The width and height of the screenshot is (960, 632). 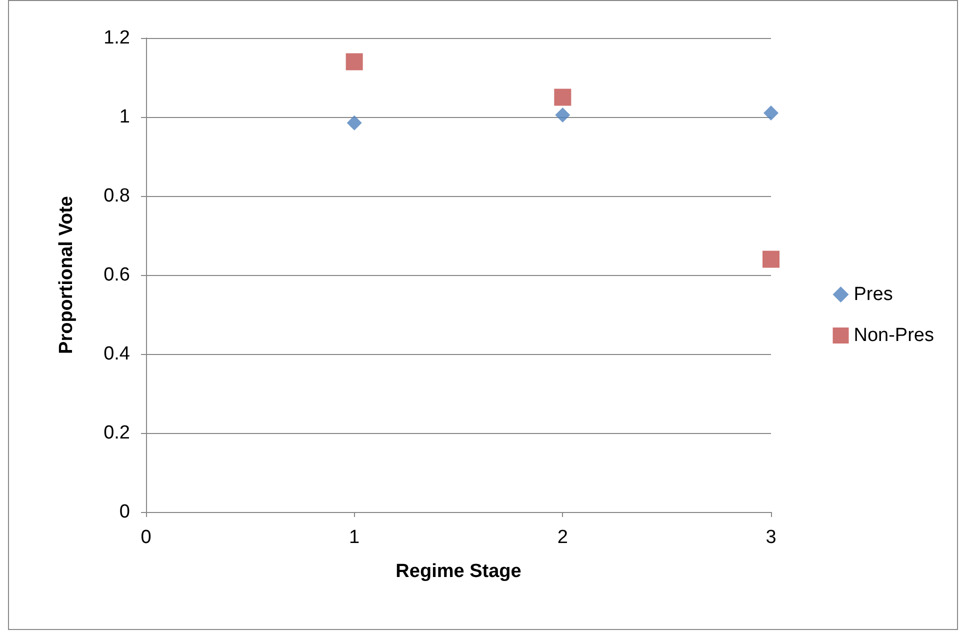 What do you see at coordinates (117, 275) in the screenshot?
I see `y-tick-label: 0.6` at bounding box center [117, 275].